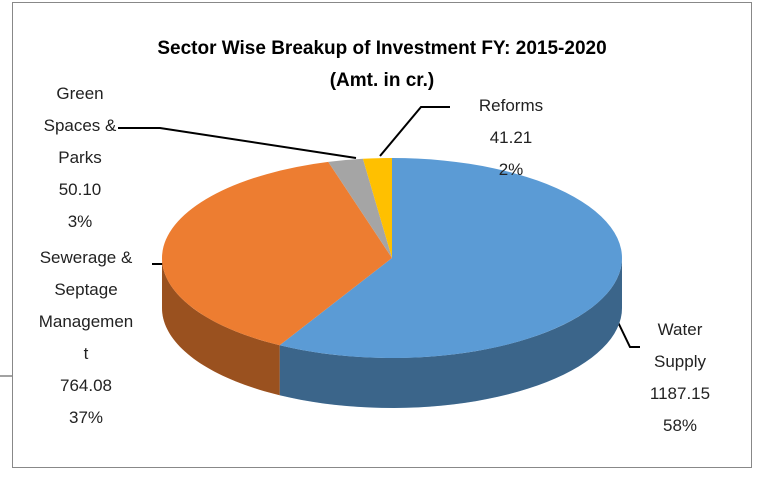 The image size is (765, 481). I want to click on value-label: 41.21, so click(511, 137).